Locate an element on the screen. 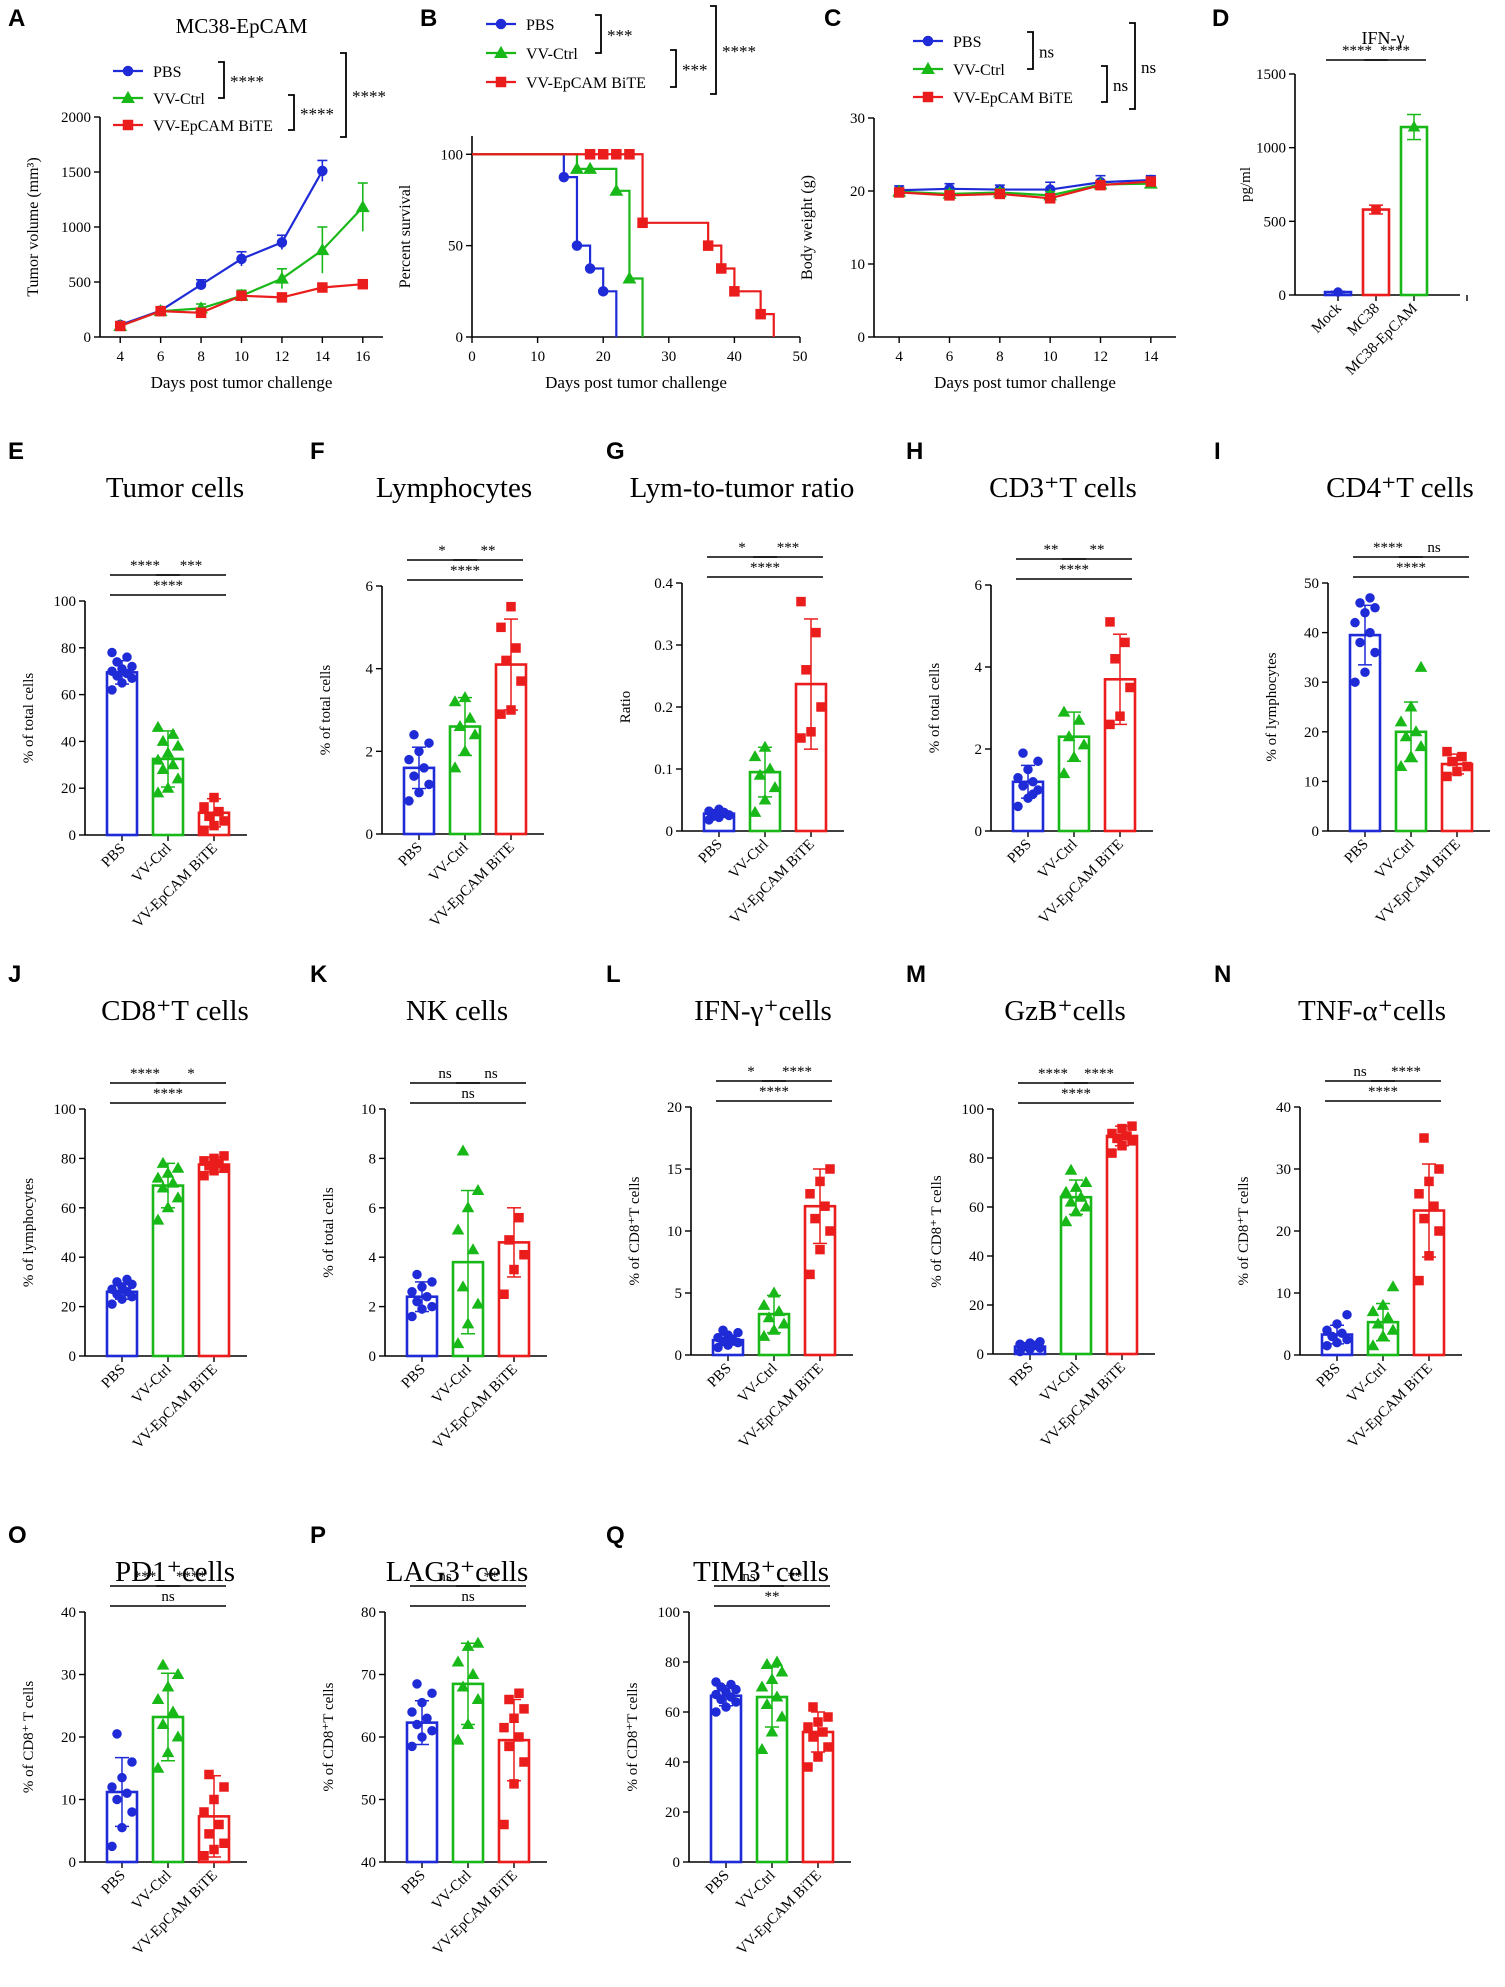 Image resolution: width=1505 pixels, height=1987 pixels. panel-E-ytick-label: 20 is located at coordinates (68, 789).